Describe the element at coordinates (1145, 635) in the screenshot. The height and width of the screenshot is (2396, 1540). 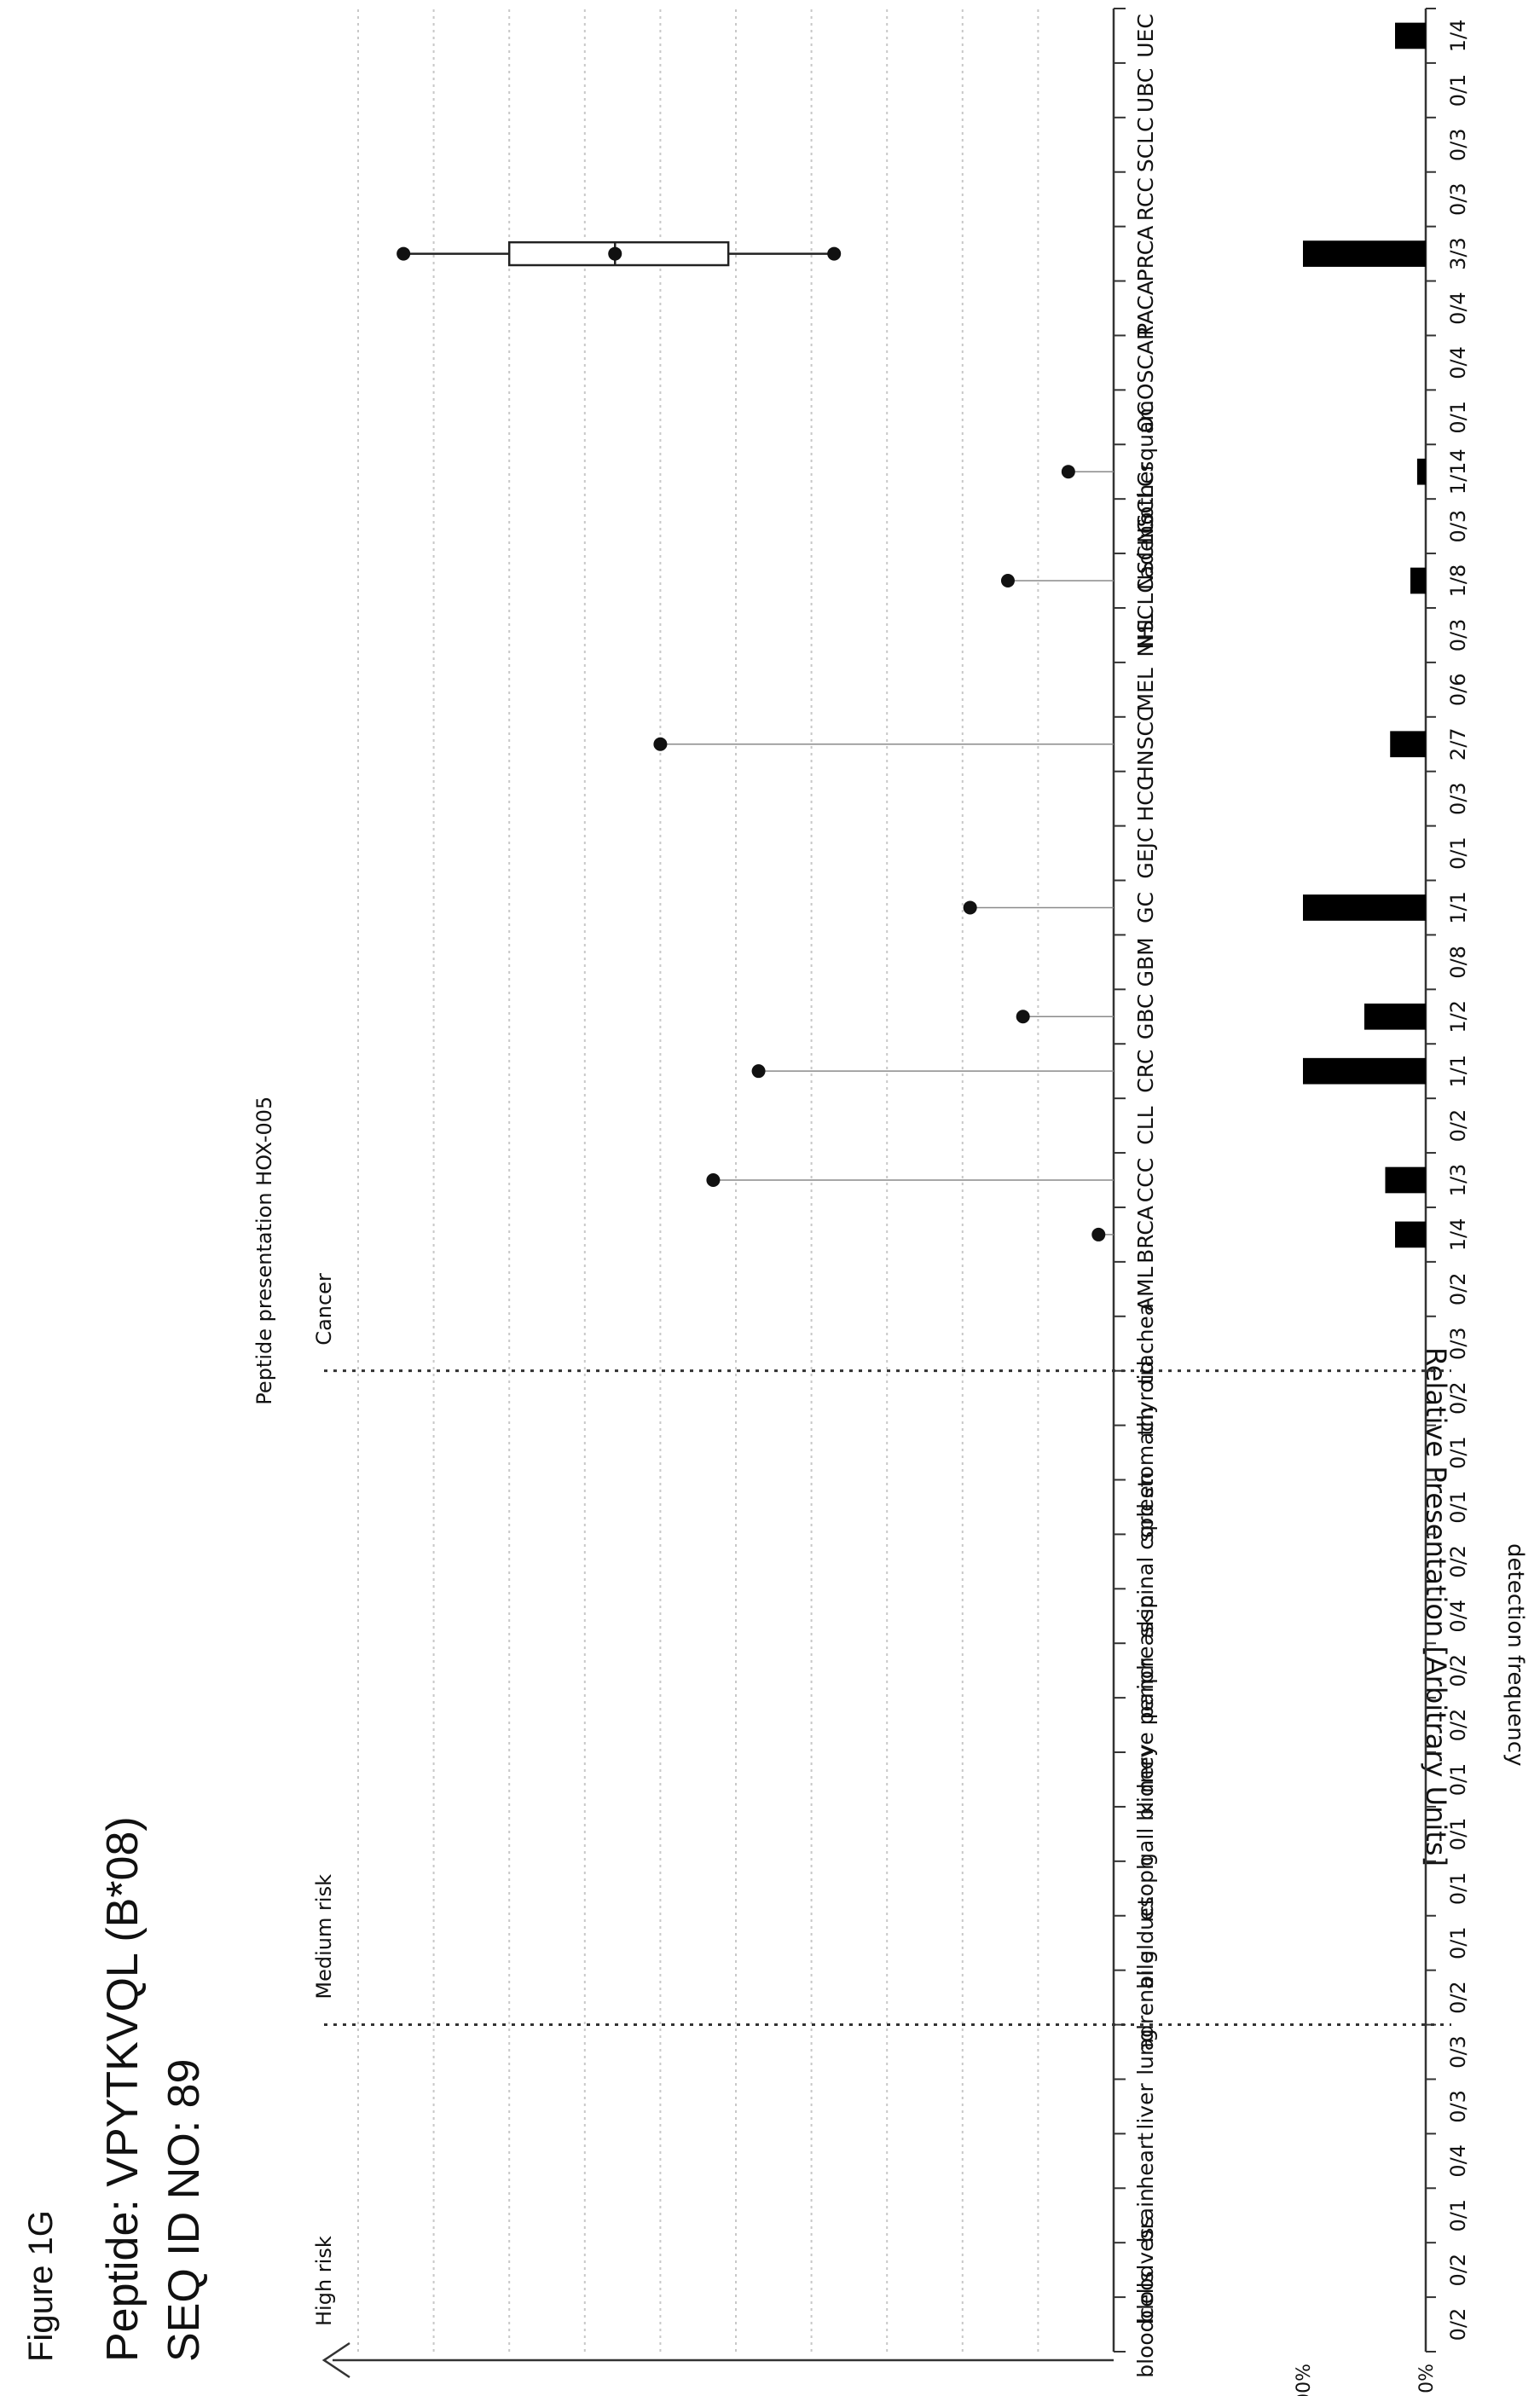
I see `category-label: NHL` at that location.